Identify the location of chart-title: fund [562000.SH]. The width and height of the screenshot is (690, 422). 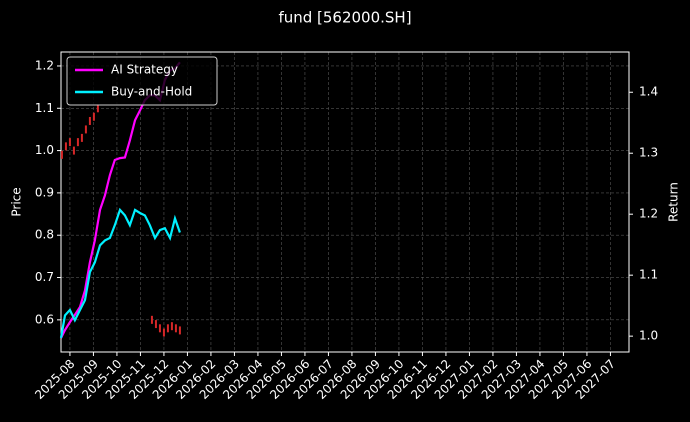
(344, 18).